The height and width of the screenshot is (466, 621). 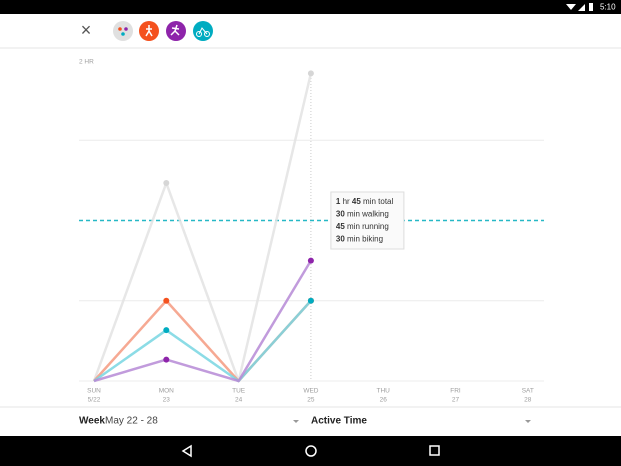 What do you see at coordinates (166, 391) in the screenshot?
I see `x-tick-label: MON` at bounding box center [166, 391].